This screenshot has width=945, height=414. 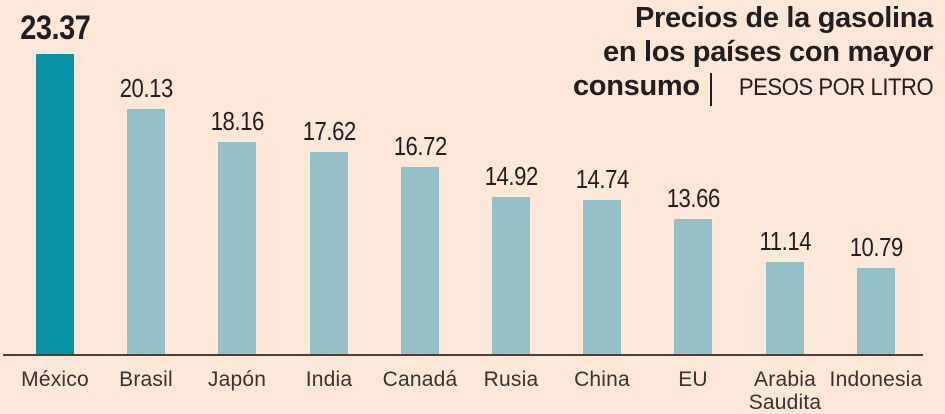 I want to click on chart-title-line2: en los países con mayor, so click(x=768, y=52).